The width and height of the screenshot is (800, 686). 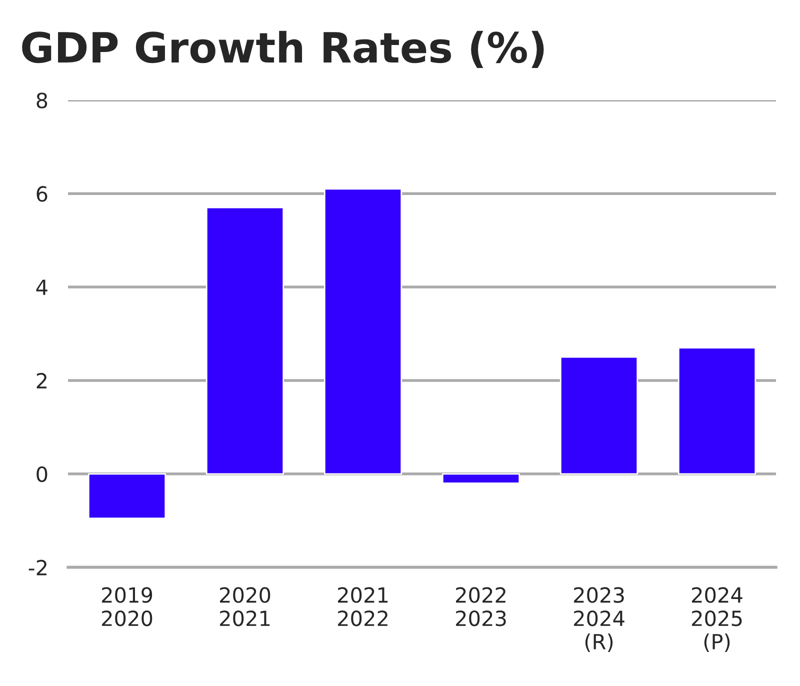 What do you see at coordinates (245, 606) in the screenshot?
I see `x-tick-label: 2020 2021` at bounding box center [245, 606].